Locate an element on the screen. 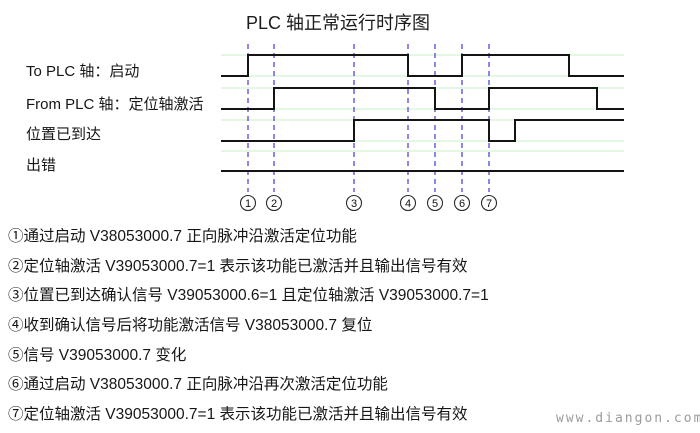 This screenshot has height=433, width=700. note-line: ⑤信号 V39053000.7 变化 is located at coordinates (97, 355).